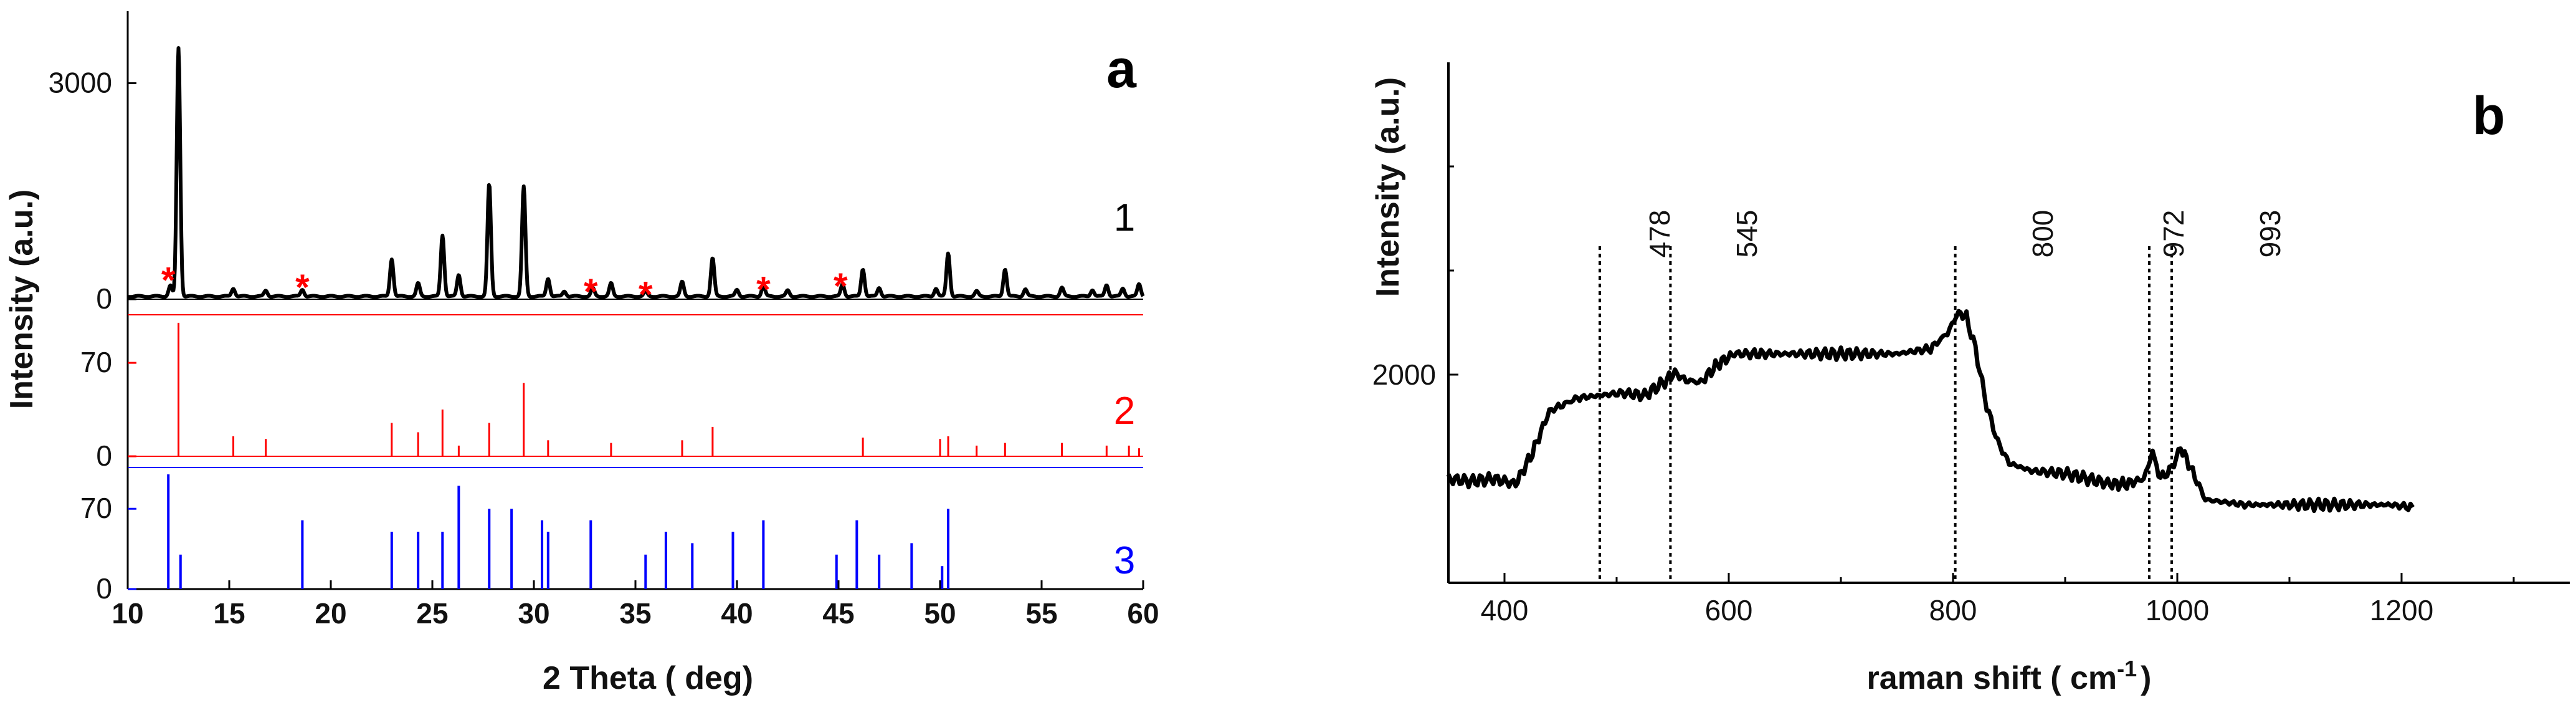  Describe the element at coordinates (1729, 610) in the screenshot. I see `panel-b-x-tick-label: 600` at that location.